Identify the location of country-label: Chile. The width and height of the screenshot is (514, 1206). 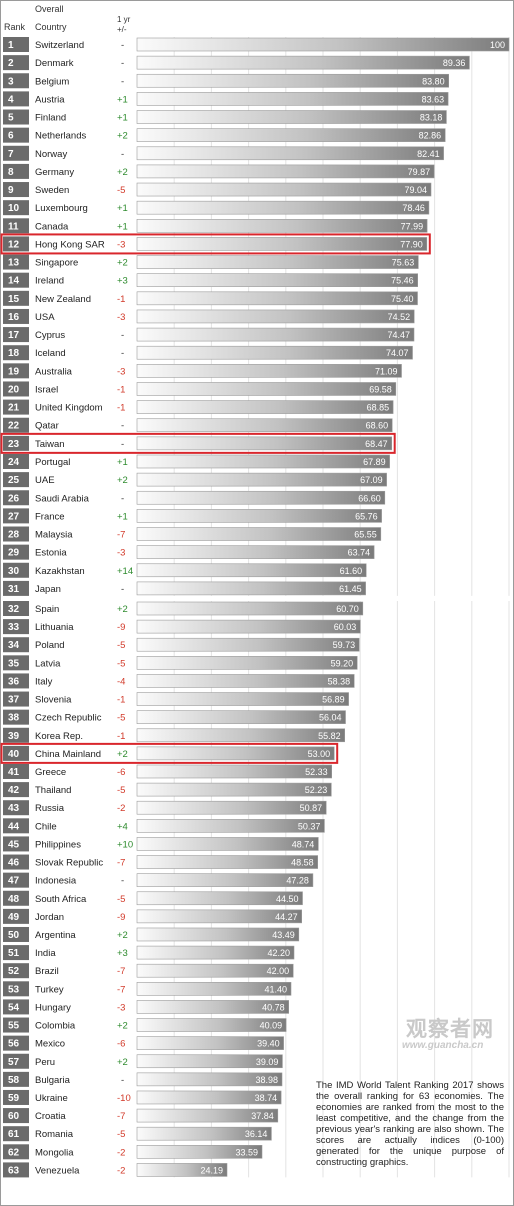
(46, 826).